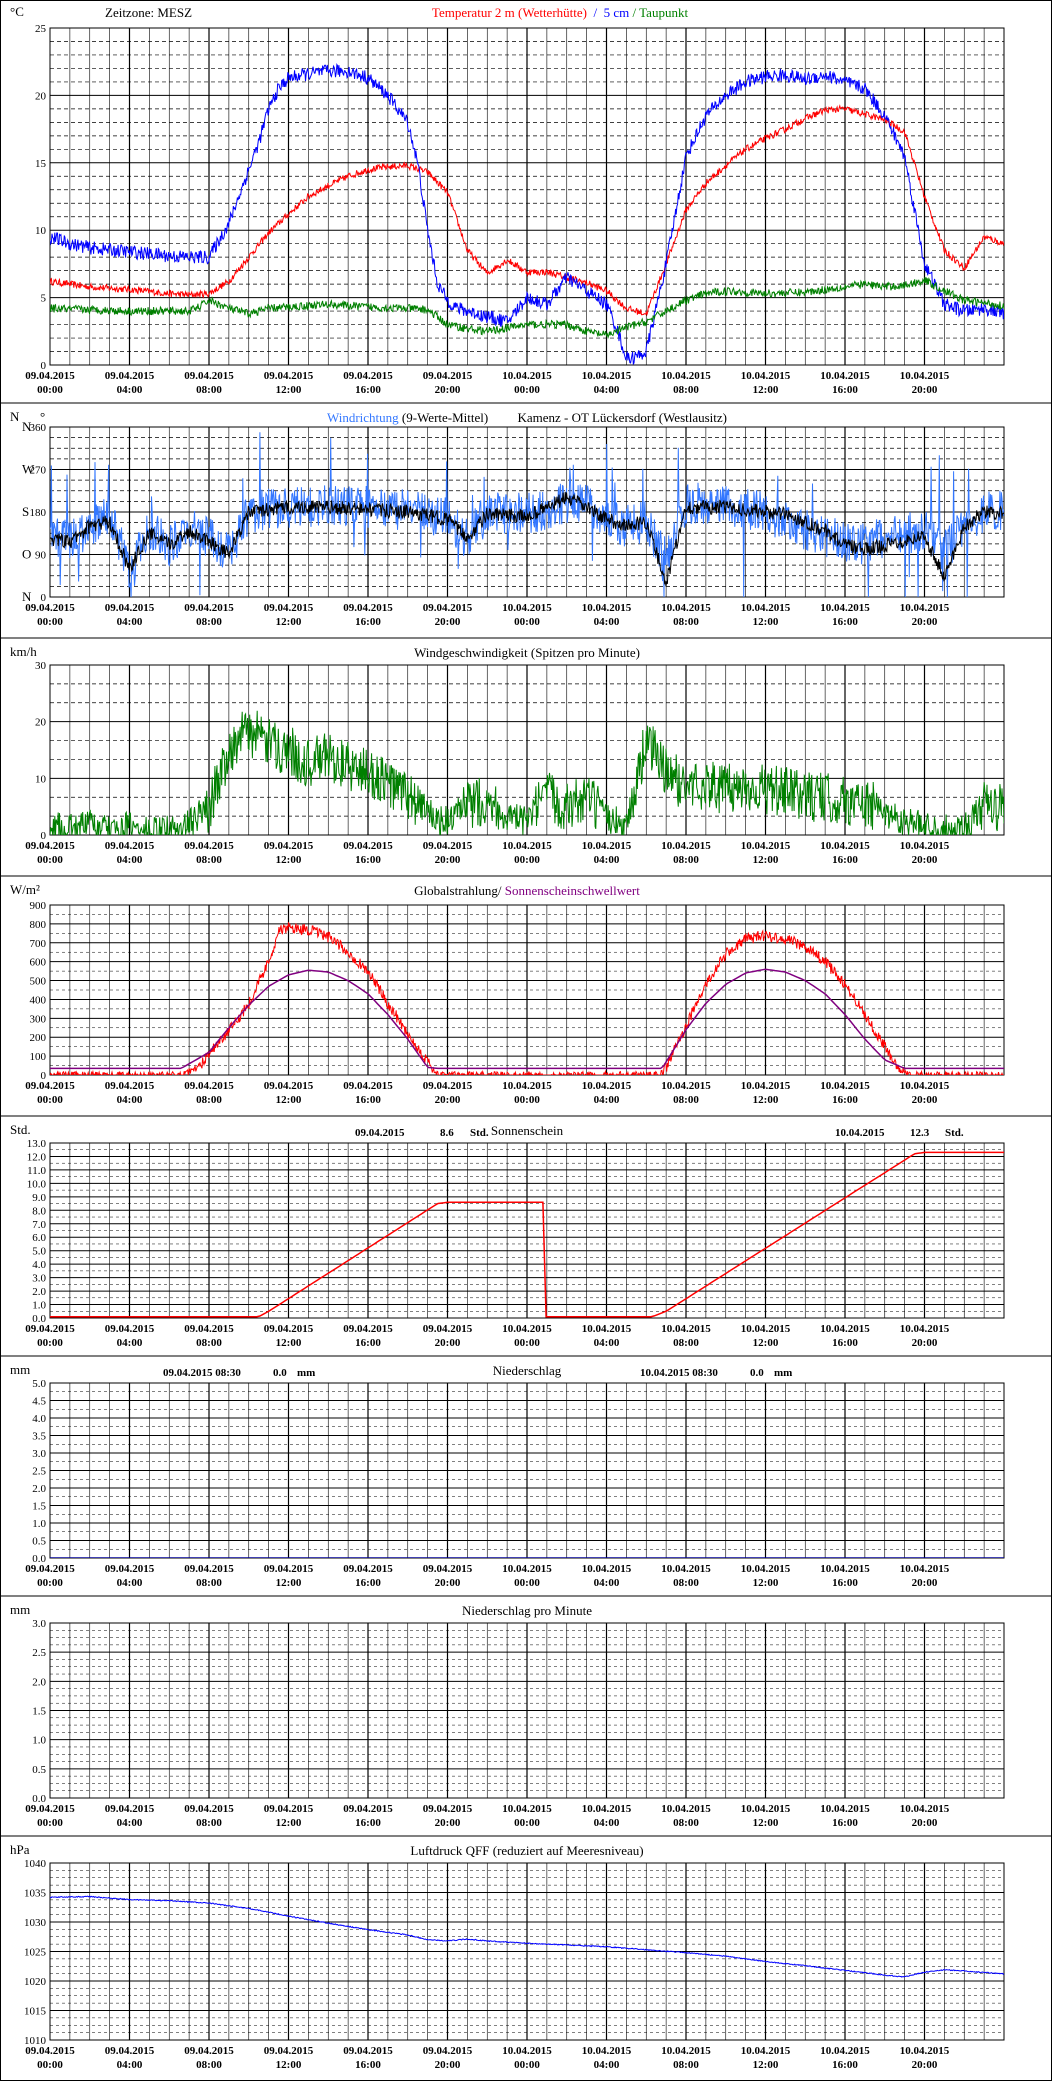  Describe the element at coordinates (39, 1252) in the screenshot. I see `y-tick-label: 5.0` at that location.